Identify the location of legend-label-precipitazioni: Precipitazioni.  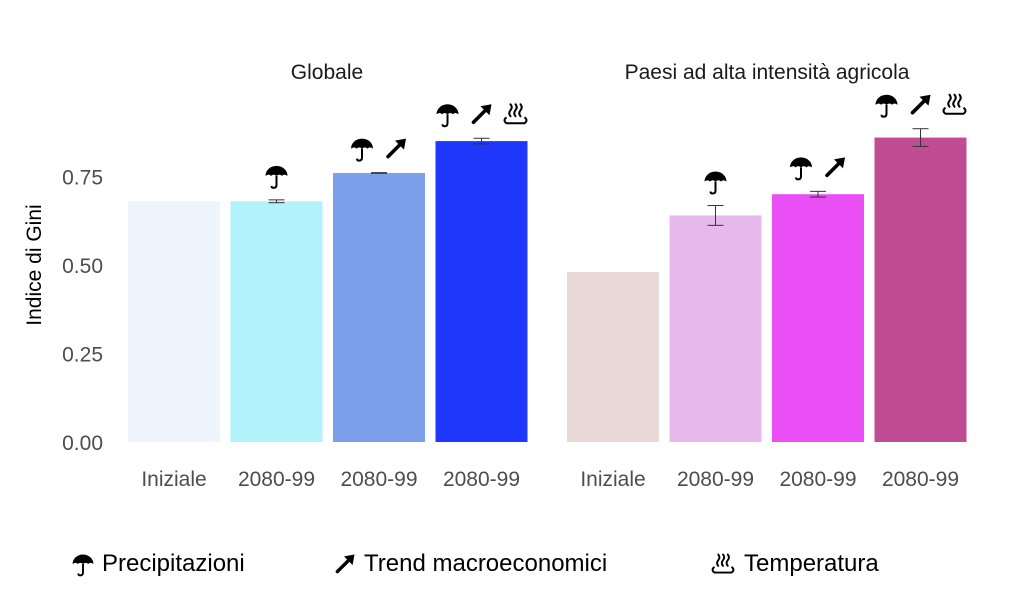
(173, 563).